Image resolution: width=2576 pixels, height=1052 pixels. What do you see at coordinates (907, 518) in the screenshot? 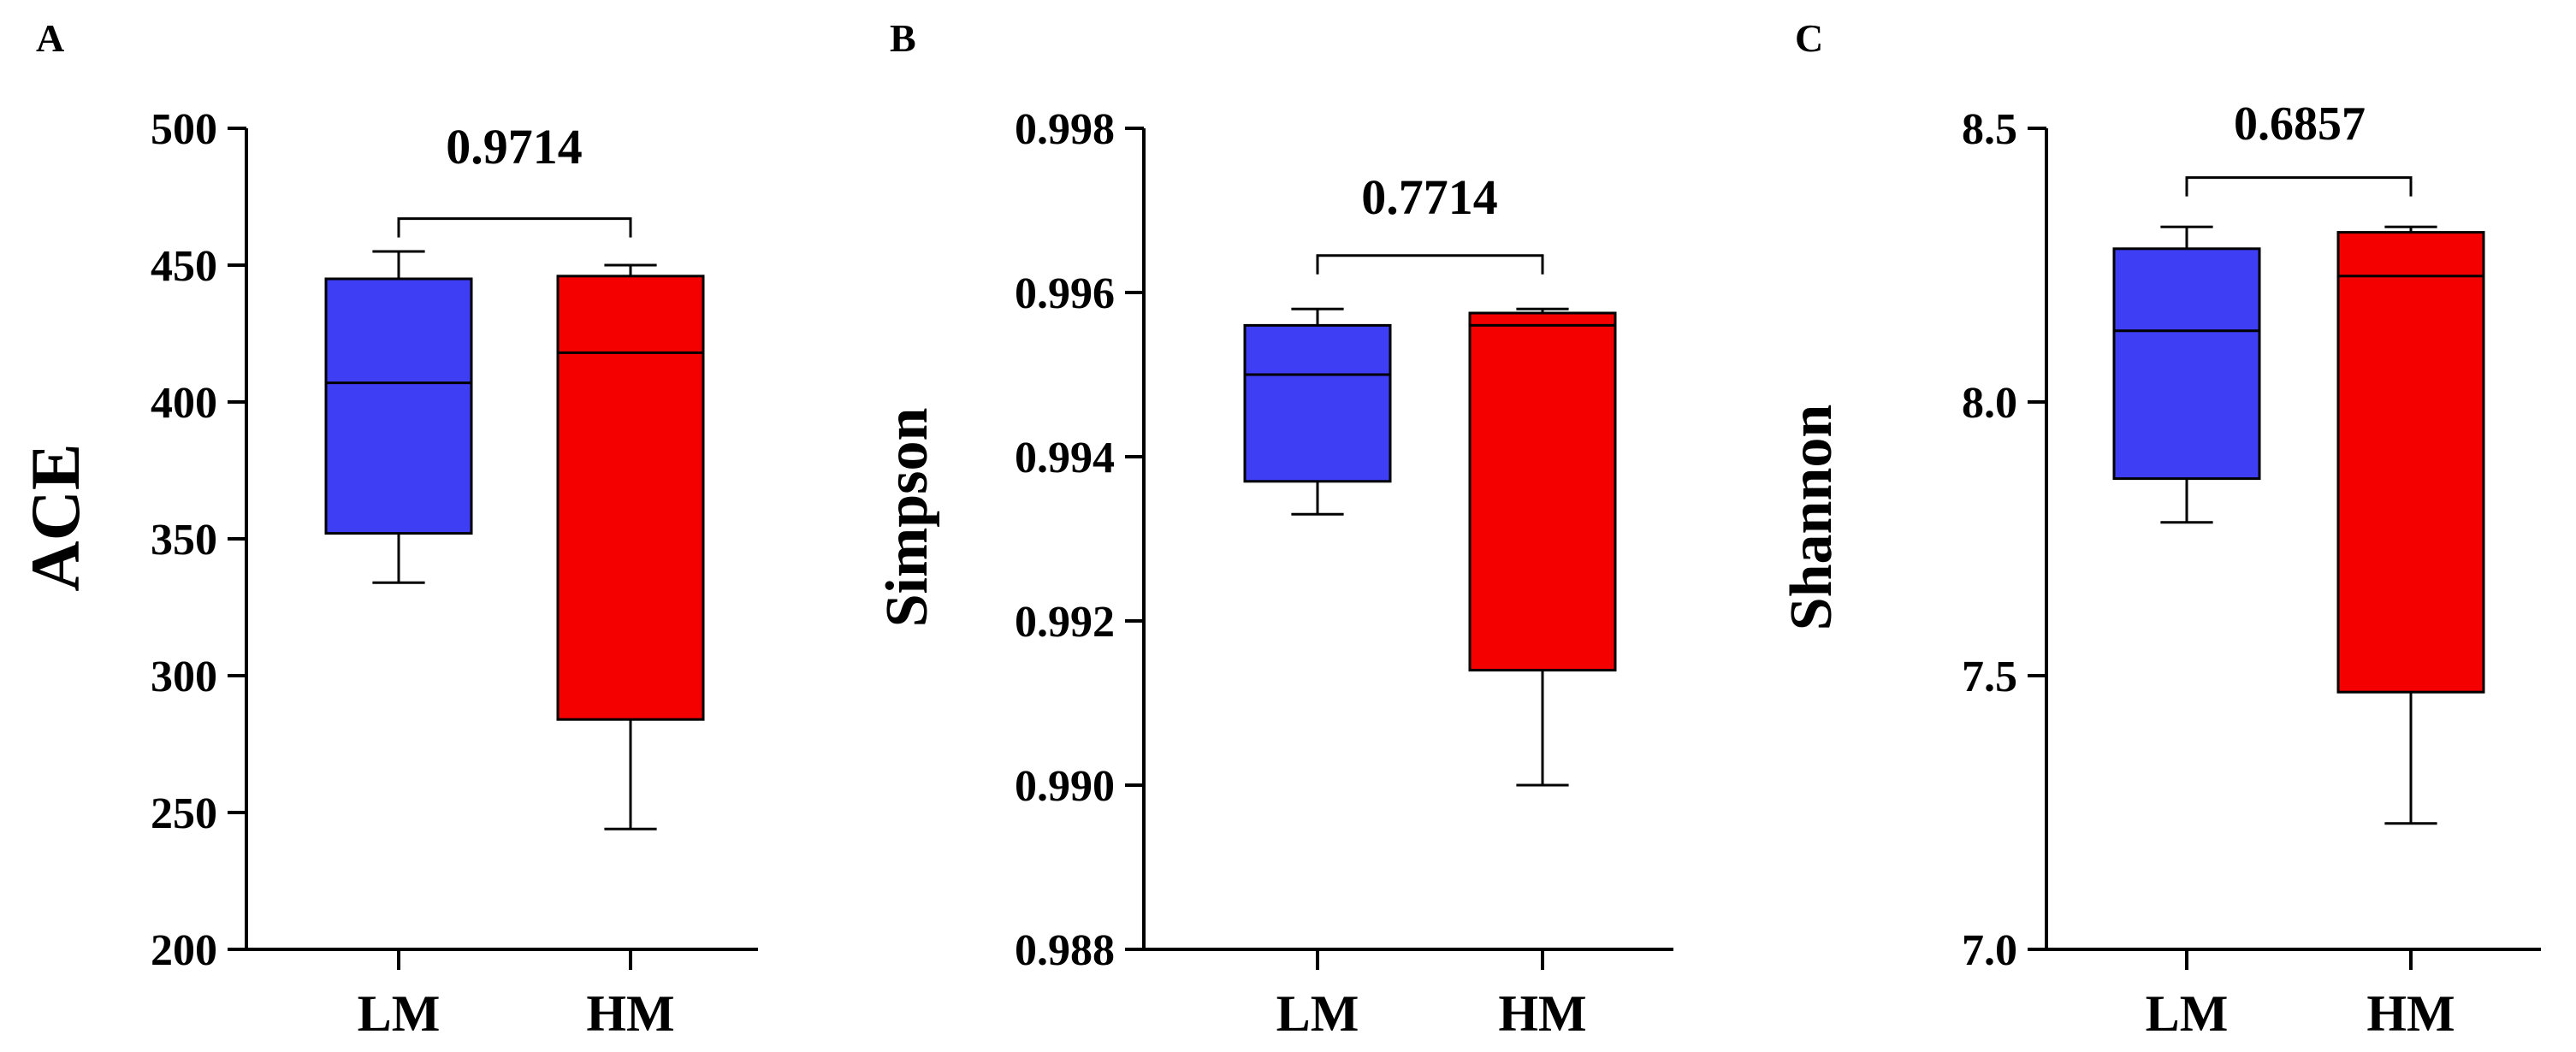
I see `y-axis-label: Simpson` at bounding box center [907, 518].